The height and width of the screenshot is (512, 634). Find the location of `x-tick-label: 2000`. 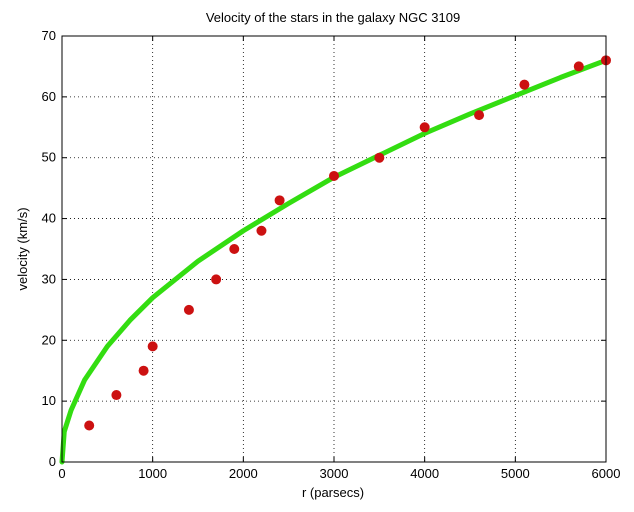

x-tick-label: 2000 is located at coordinates (243, 473).